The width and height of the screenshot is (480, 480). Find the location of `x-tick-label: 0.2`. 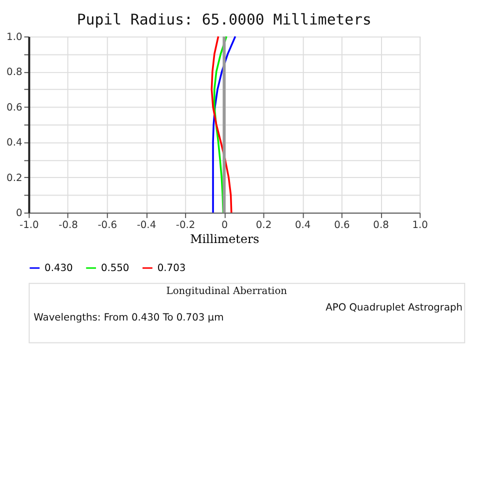

x-tick-label: 0.2 is located at coordinates (264, 225).